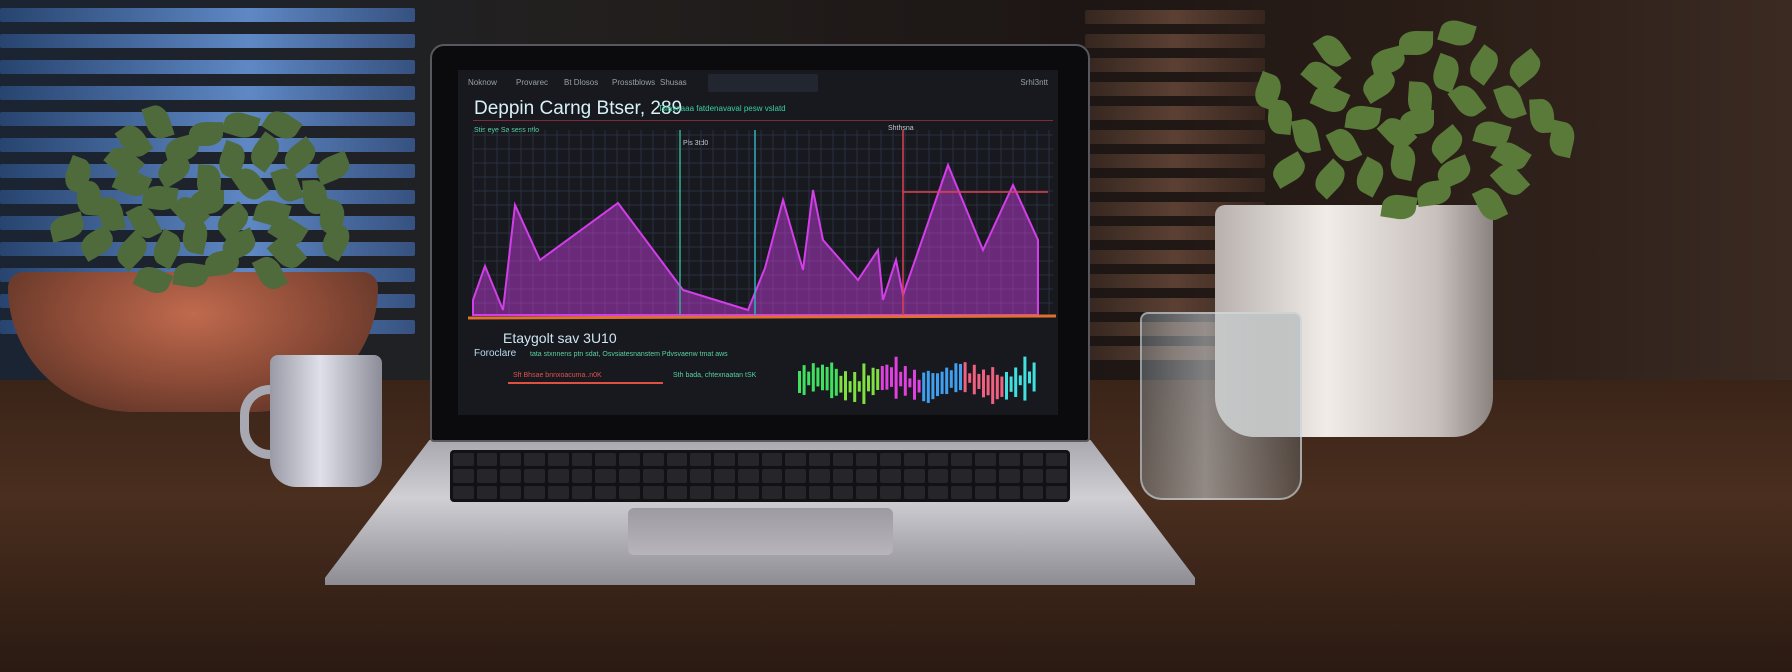 The image size is (1792, 672). I want to click on nav-item: Provarec, so click(532, 82).